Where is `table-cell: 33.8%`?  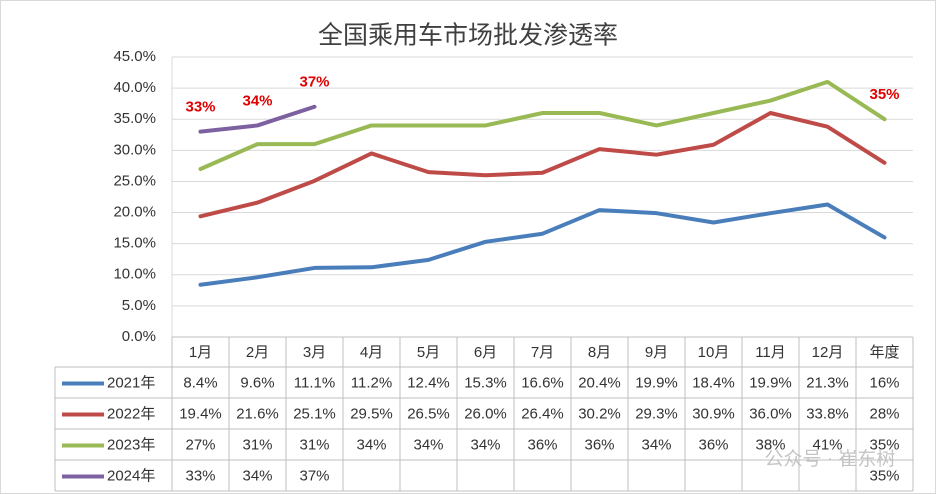
table-cell: 33.8% is located at coordinates (827, 413).